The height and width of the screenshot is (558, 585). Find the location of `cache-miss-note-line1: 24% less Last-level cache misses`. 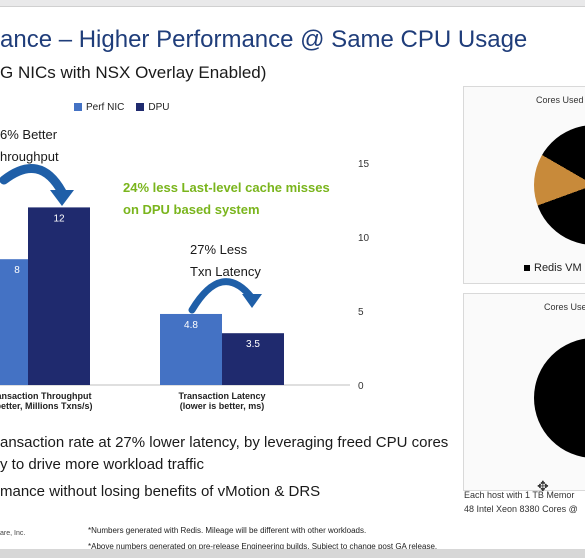

cache-miss-note-line1: 24% less Last-level cache misses is located at coordinates (226, 187).